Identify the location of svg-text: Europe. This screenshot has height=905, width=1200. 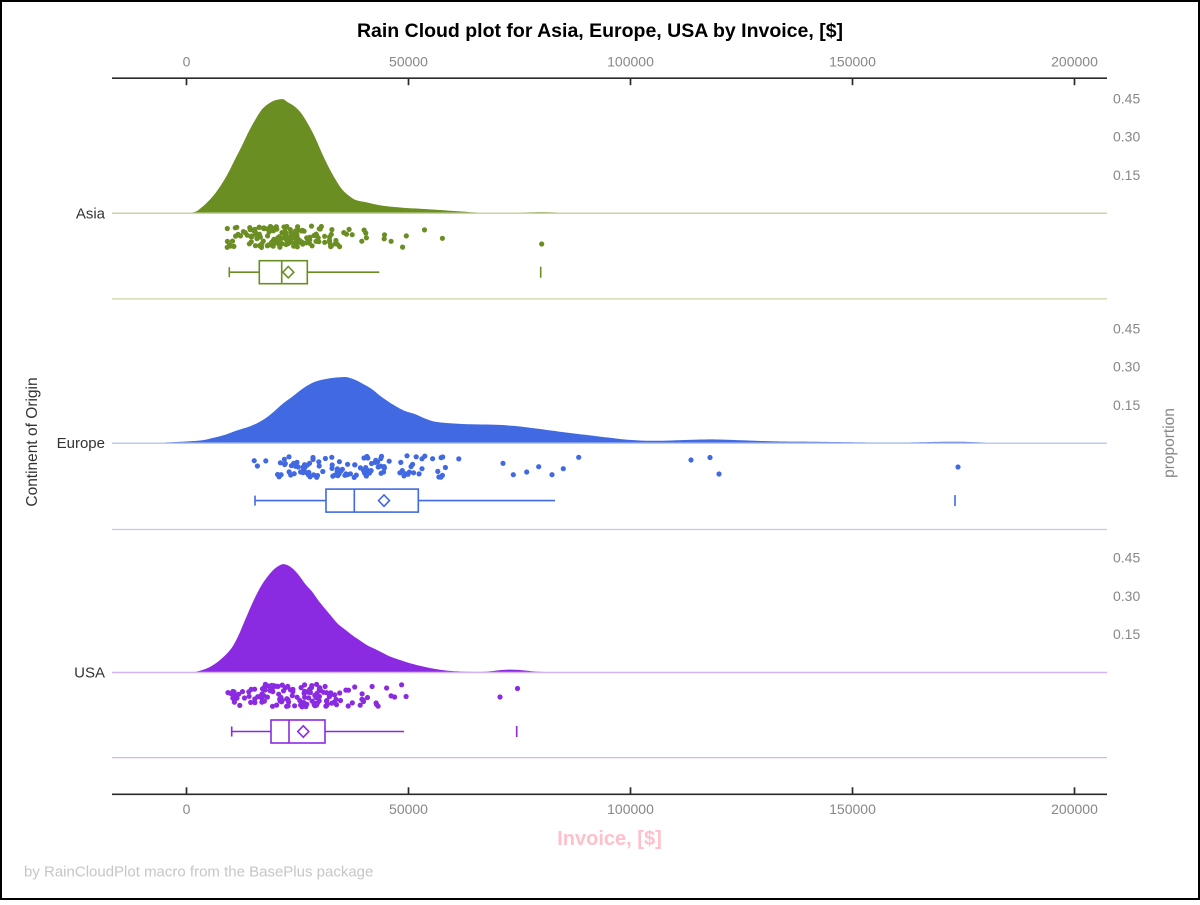
(81, 443).